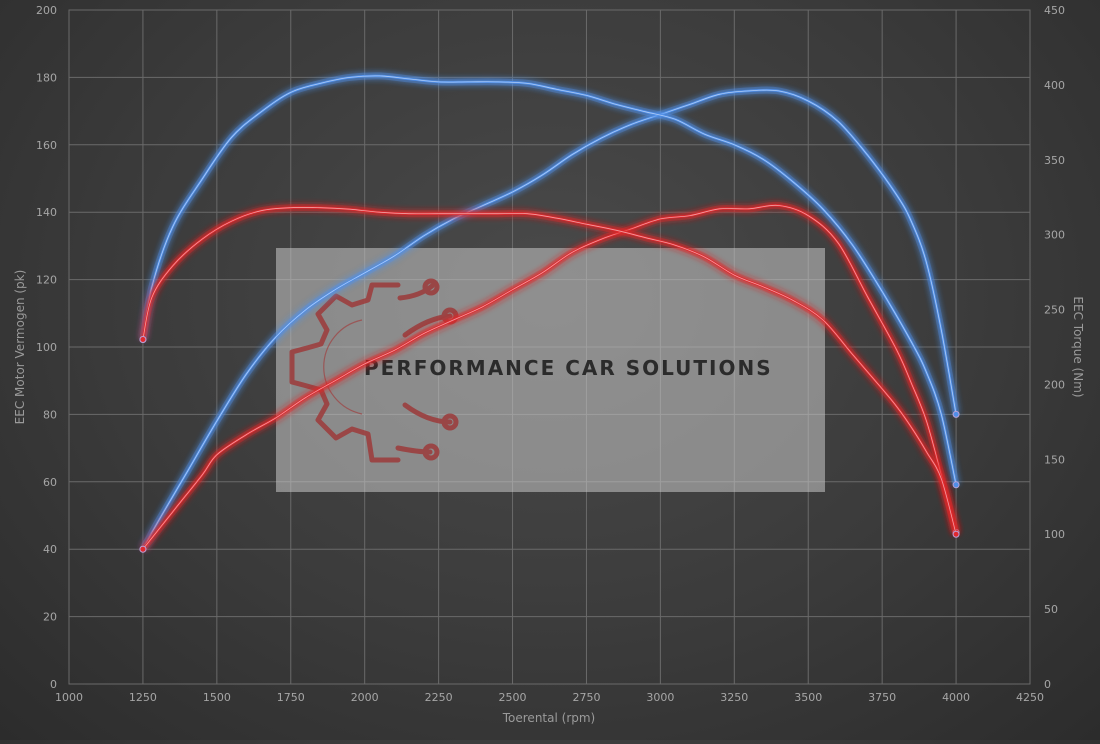 This screenshot has height=744, width=1100. What do you see at coordinates (50, 549) in the screenshot?
I see `y-left-tick-label: 40` at bounding box center [50, 549].